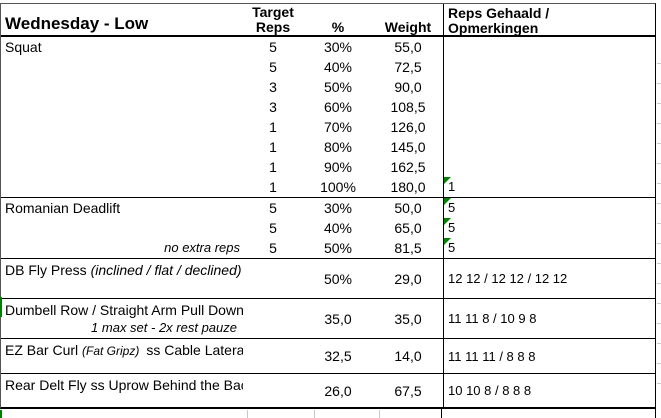 This screenshot has width=661, height=418. What do you see at coordinates (408, 107) in the screenshot?
I see `weight-cell: 108,5` at bounding box center [408, 107].